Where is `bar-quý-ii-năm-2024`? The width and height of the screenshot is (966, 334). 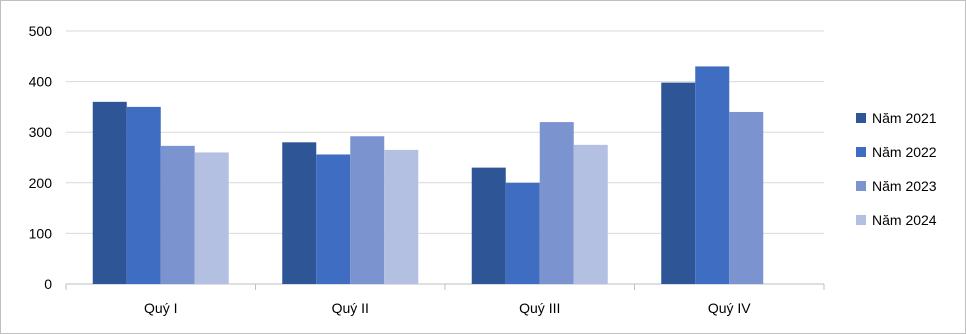 bar-quý-ii-năm-2024 is located at coordinates (401, 216).